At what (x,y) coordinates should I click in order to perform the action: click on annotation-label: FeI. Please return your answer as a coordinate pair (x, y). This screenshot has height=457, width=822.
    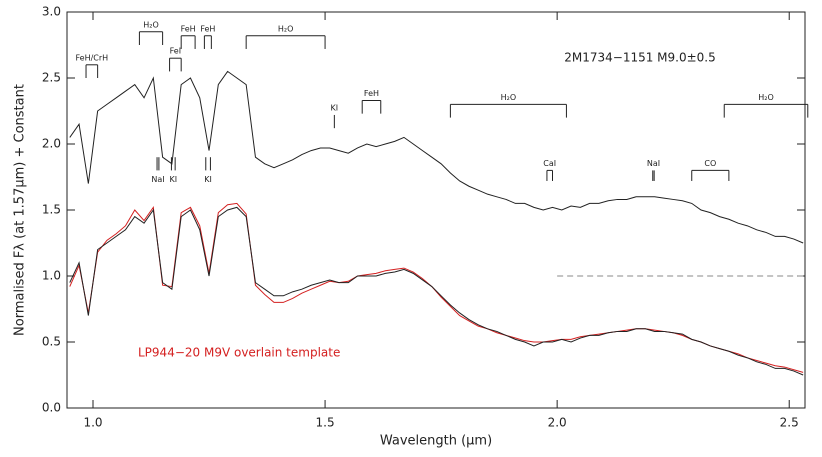
    Looking at the image, I should click on (175, 51).